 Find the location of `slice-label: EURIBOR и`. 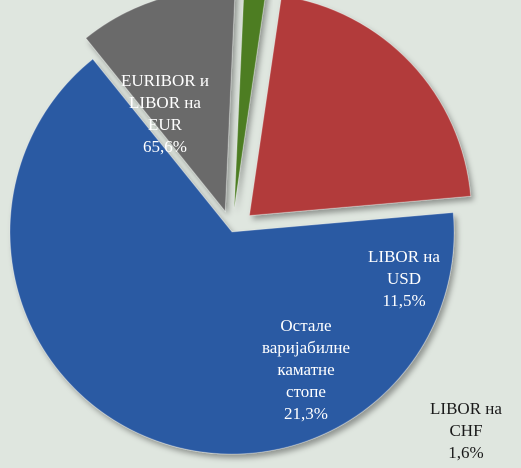

slice-label: EURIBOR и is located at coordinates (165, 80).